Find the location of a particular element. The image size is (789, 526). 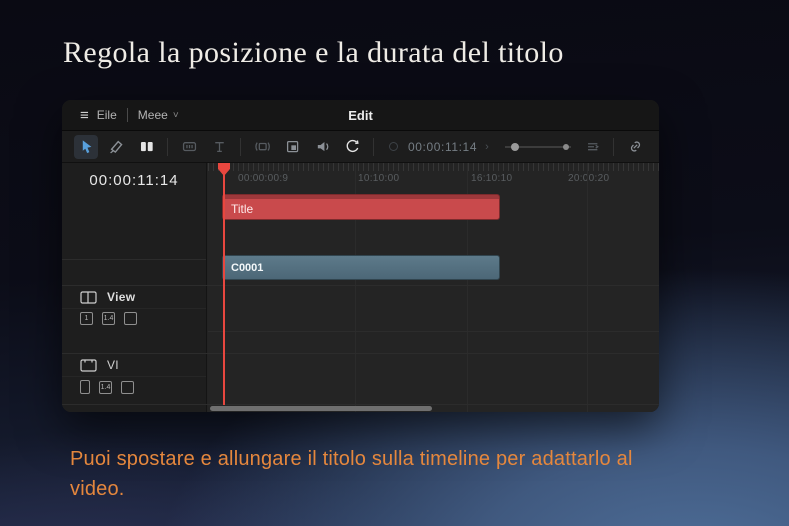

track-name: VI is located at coordinates (113, 365).